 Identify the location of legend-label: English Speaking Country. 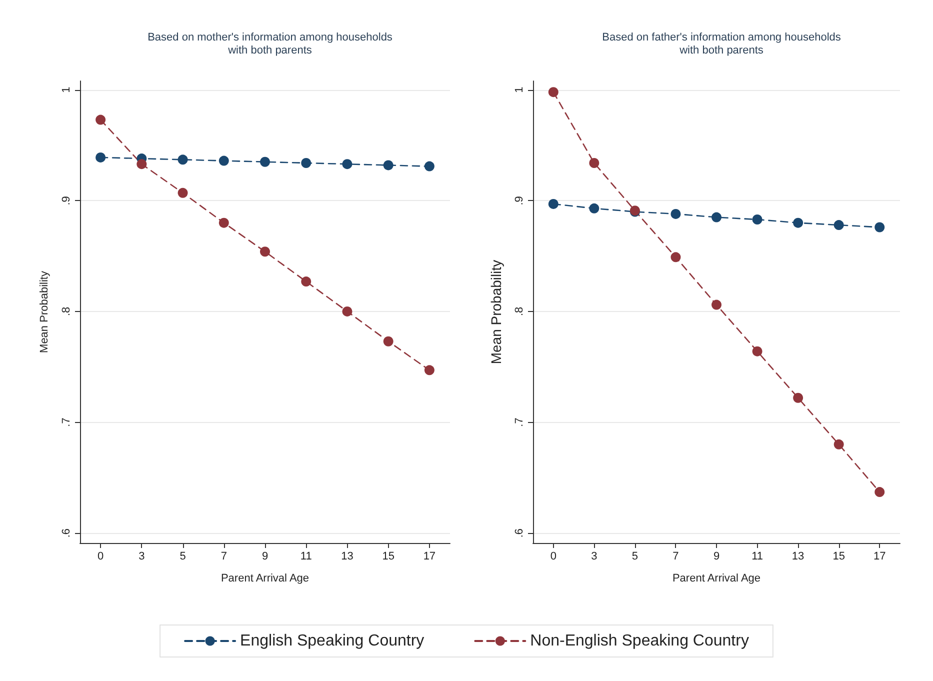
(332, 641).